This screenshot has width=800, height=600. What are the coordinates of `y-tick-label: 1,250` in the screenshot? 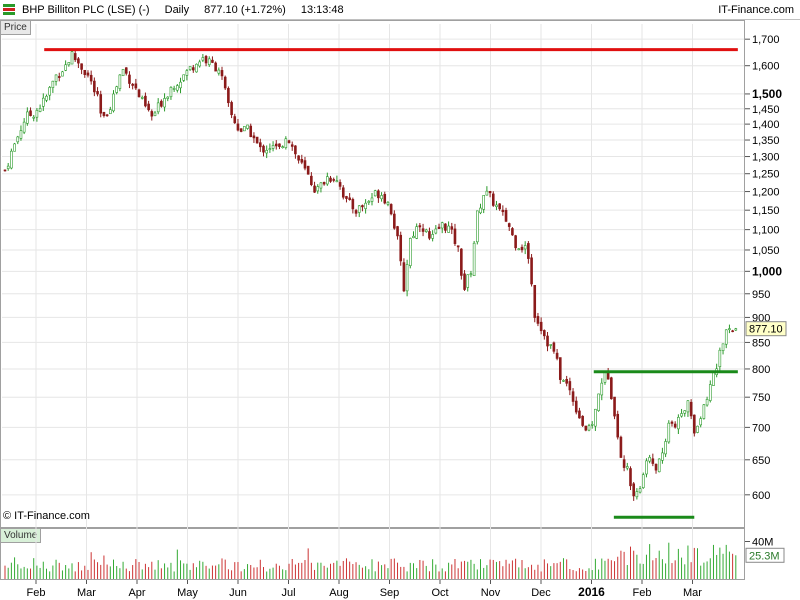 It's located at (766, 175).